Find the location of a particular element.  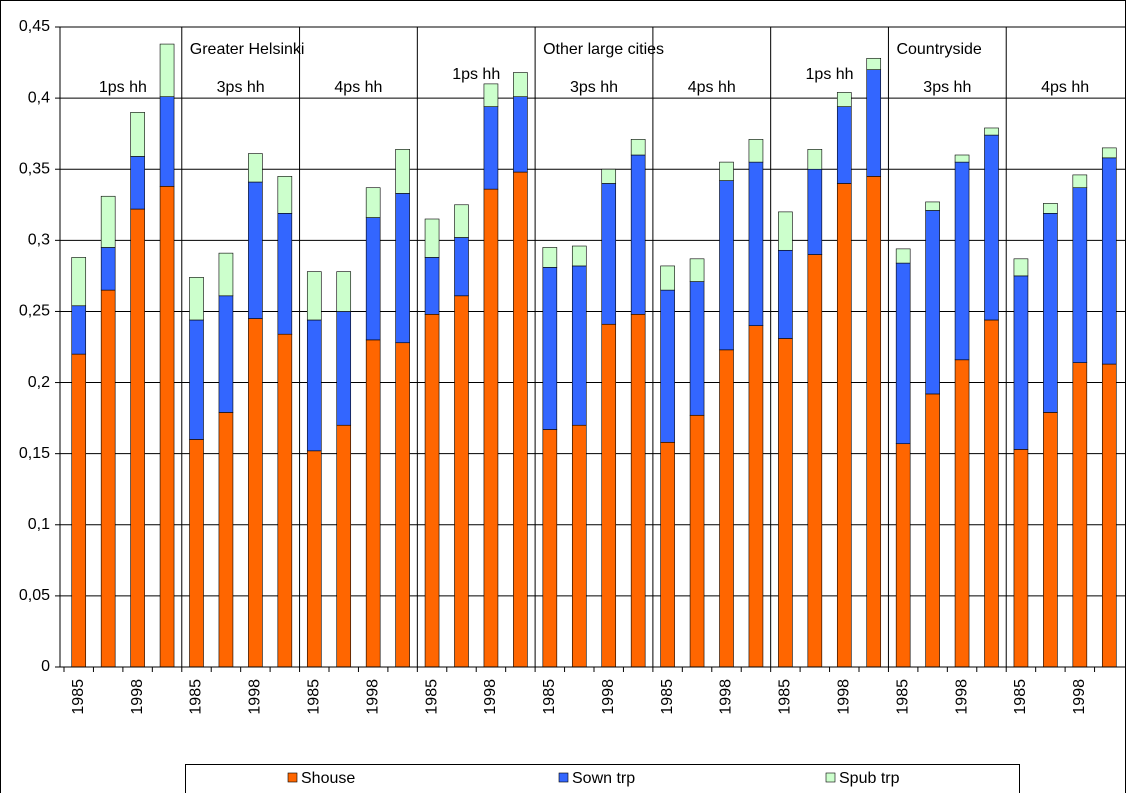

y-tick-label: 0 is located at coordinates (45, 666).